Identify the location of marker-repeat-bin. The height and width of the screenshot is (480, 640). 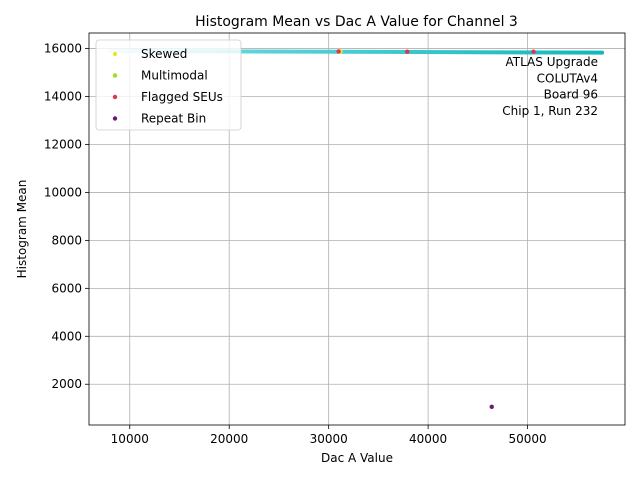
(491, 406).